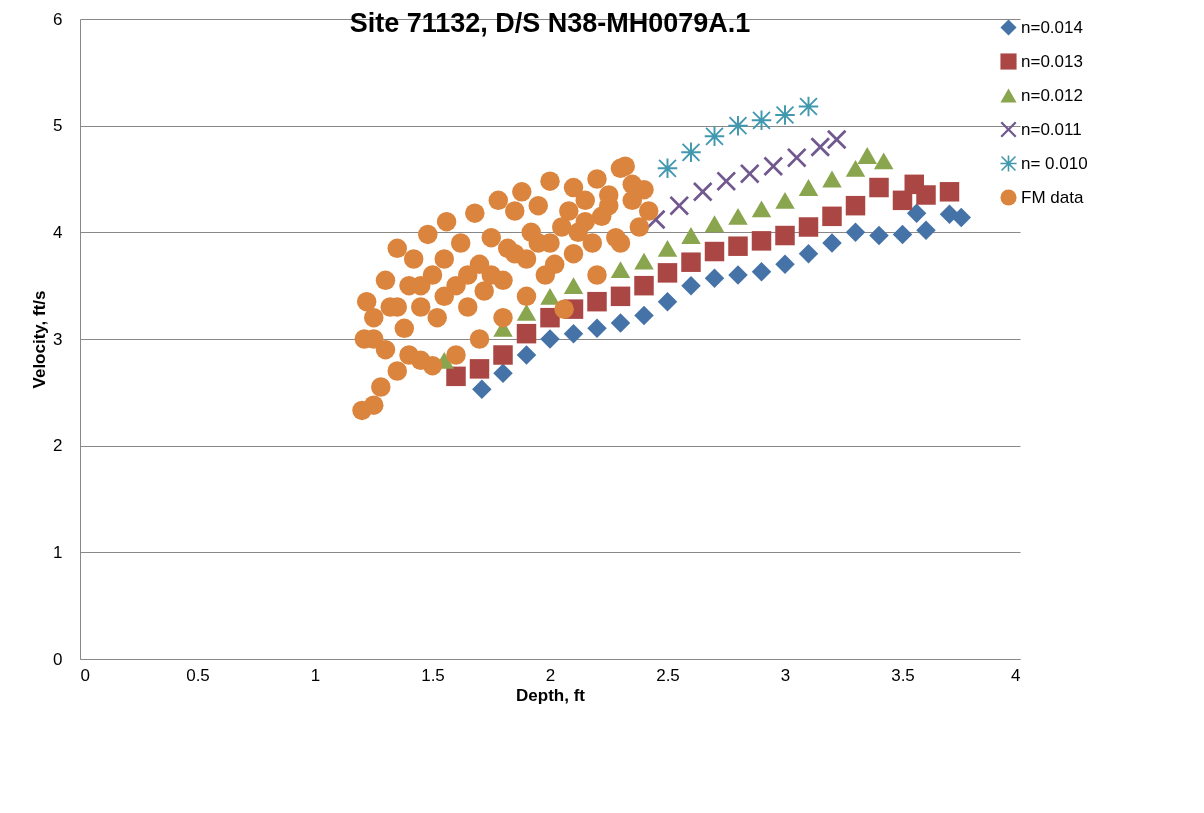 Image resolution: width=1204 pixels, height=813 pixels. What do you see at coordinates (1016, 675) in the screenshot?
I see `x-tick-label: 4` at bounding box center [1016, 675].